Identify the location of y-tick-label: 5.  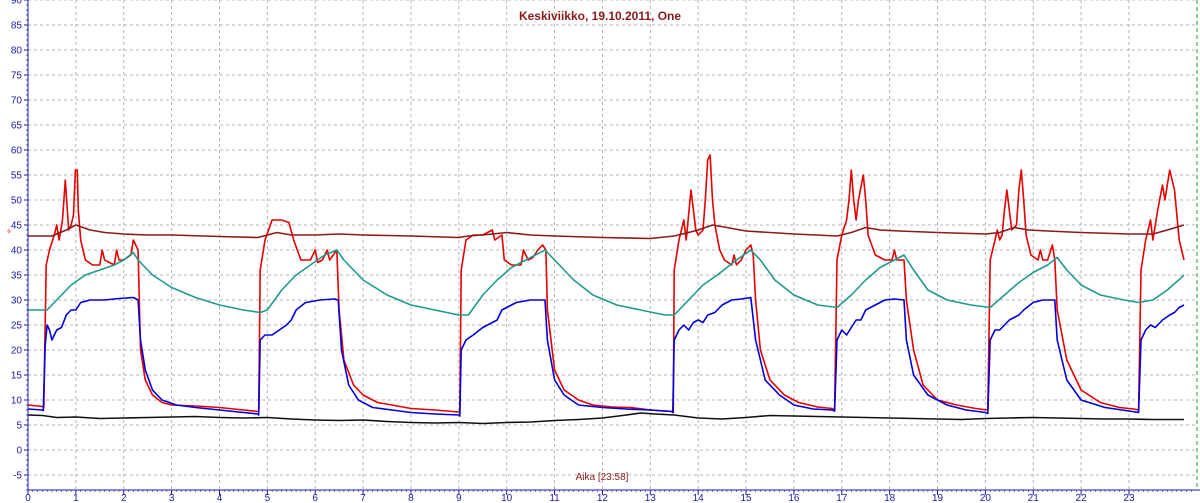
(19, 426).